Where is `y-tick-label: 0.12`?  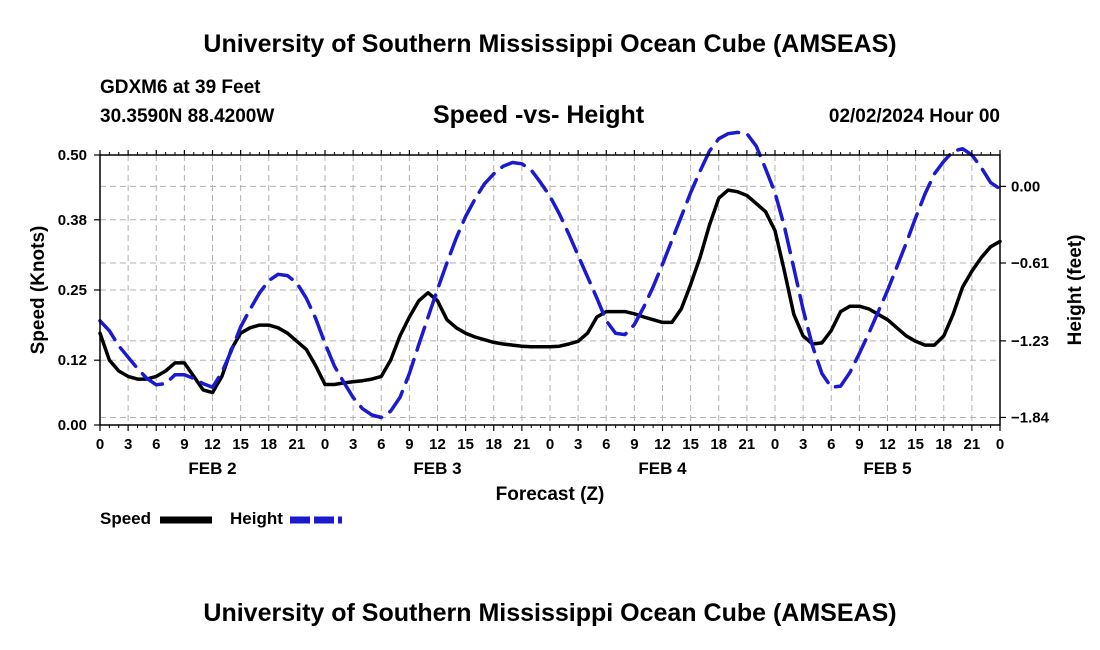 y-tick-label: 0.12 is located at coordinates (72, 360).